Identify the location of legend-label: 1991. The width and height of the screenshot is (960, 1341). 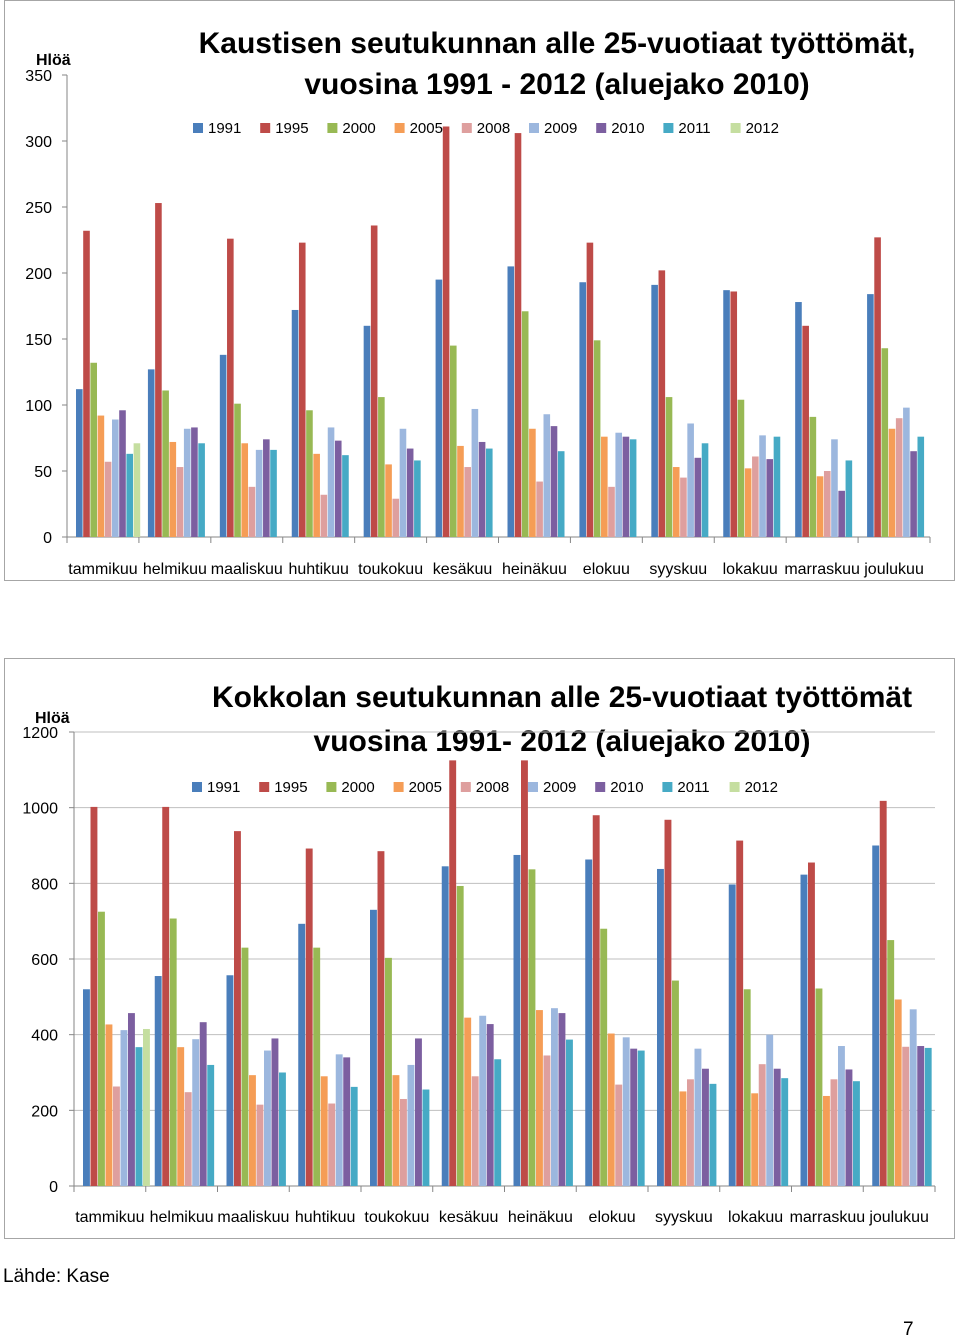
(224, 128).